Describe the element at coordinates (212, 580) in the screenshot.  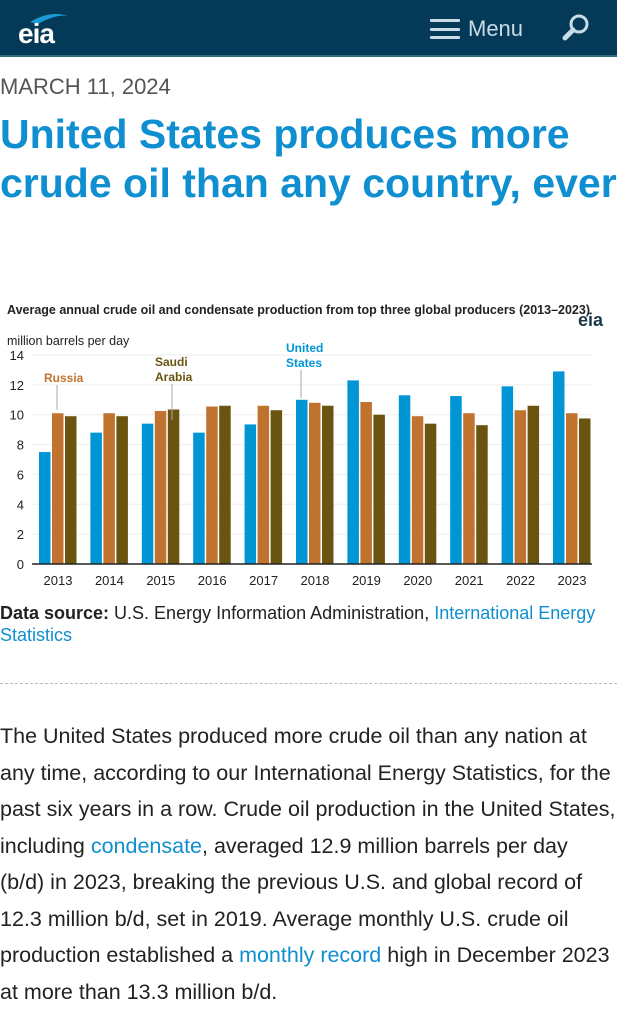
I see `x-tick-label: 2016` at that location.